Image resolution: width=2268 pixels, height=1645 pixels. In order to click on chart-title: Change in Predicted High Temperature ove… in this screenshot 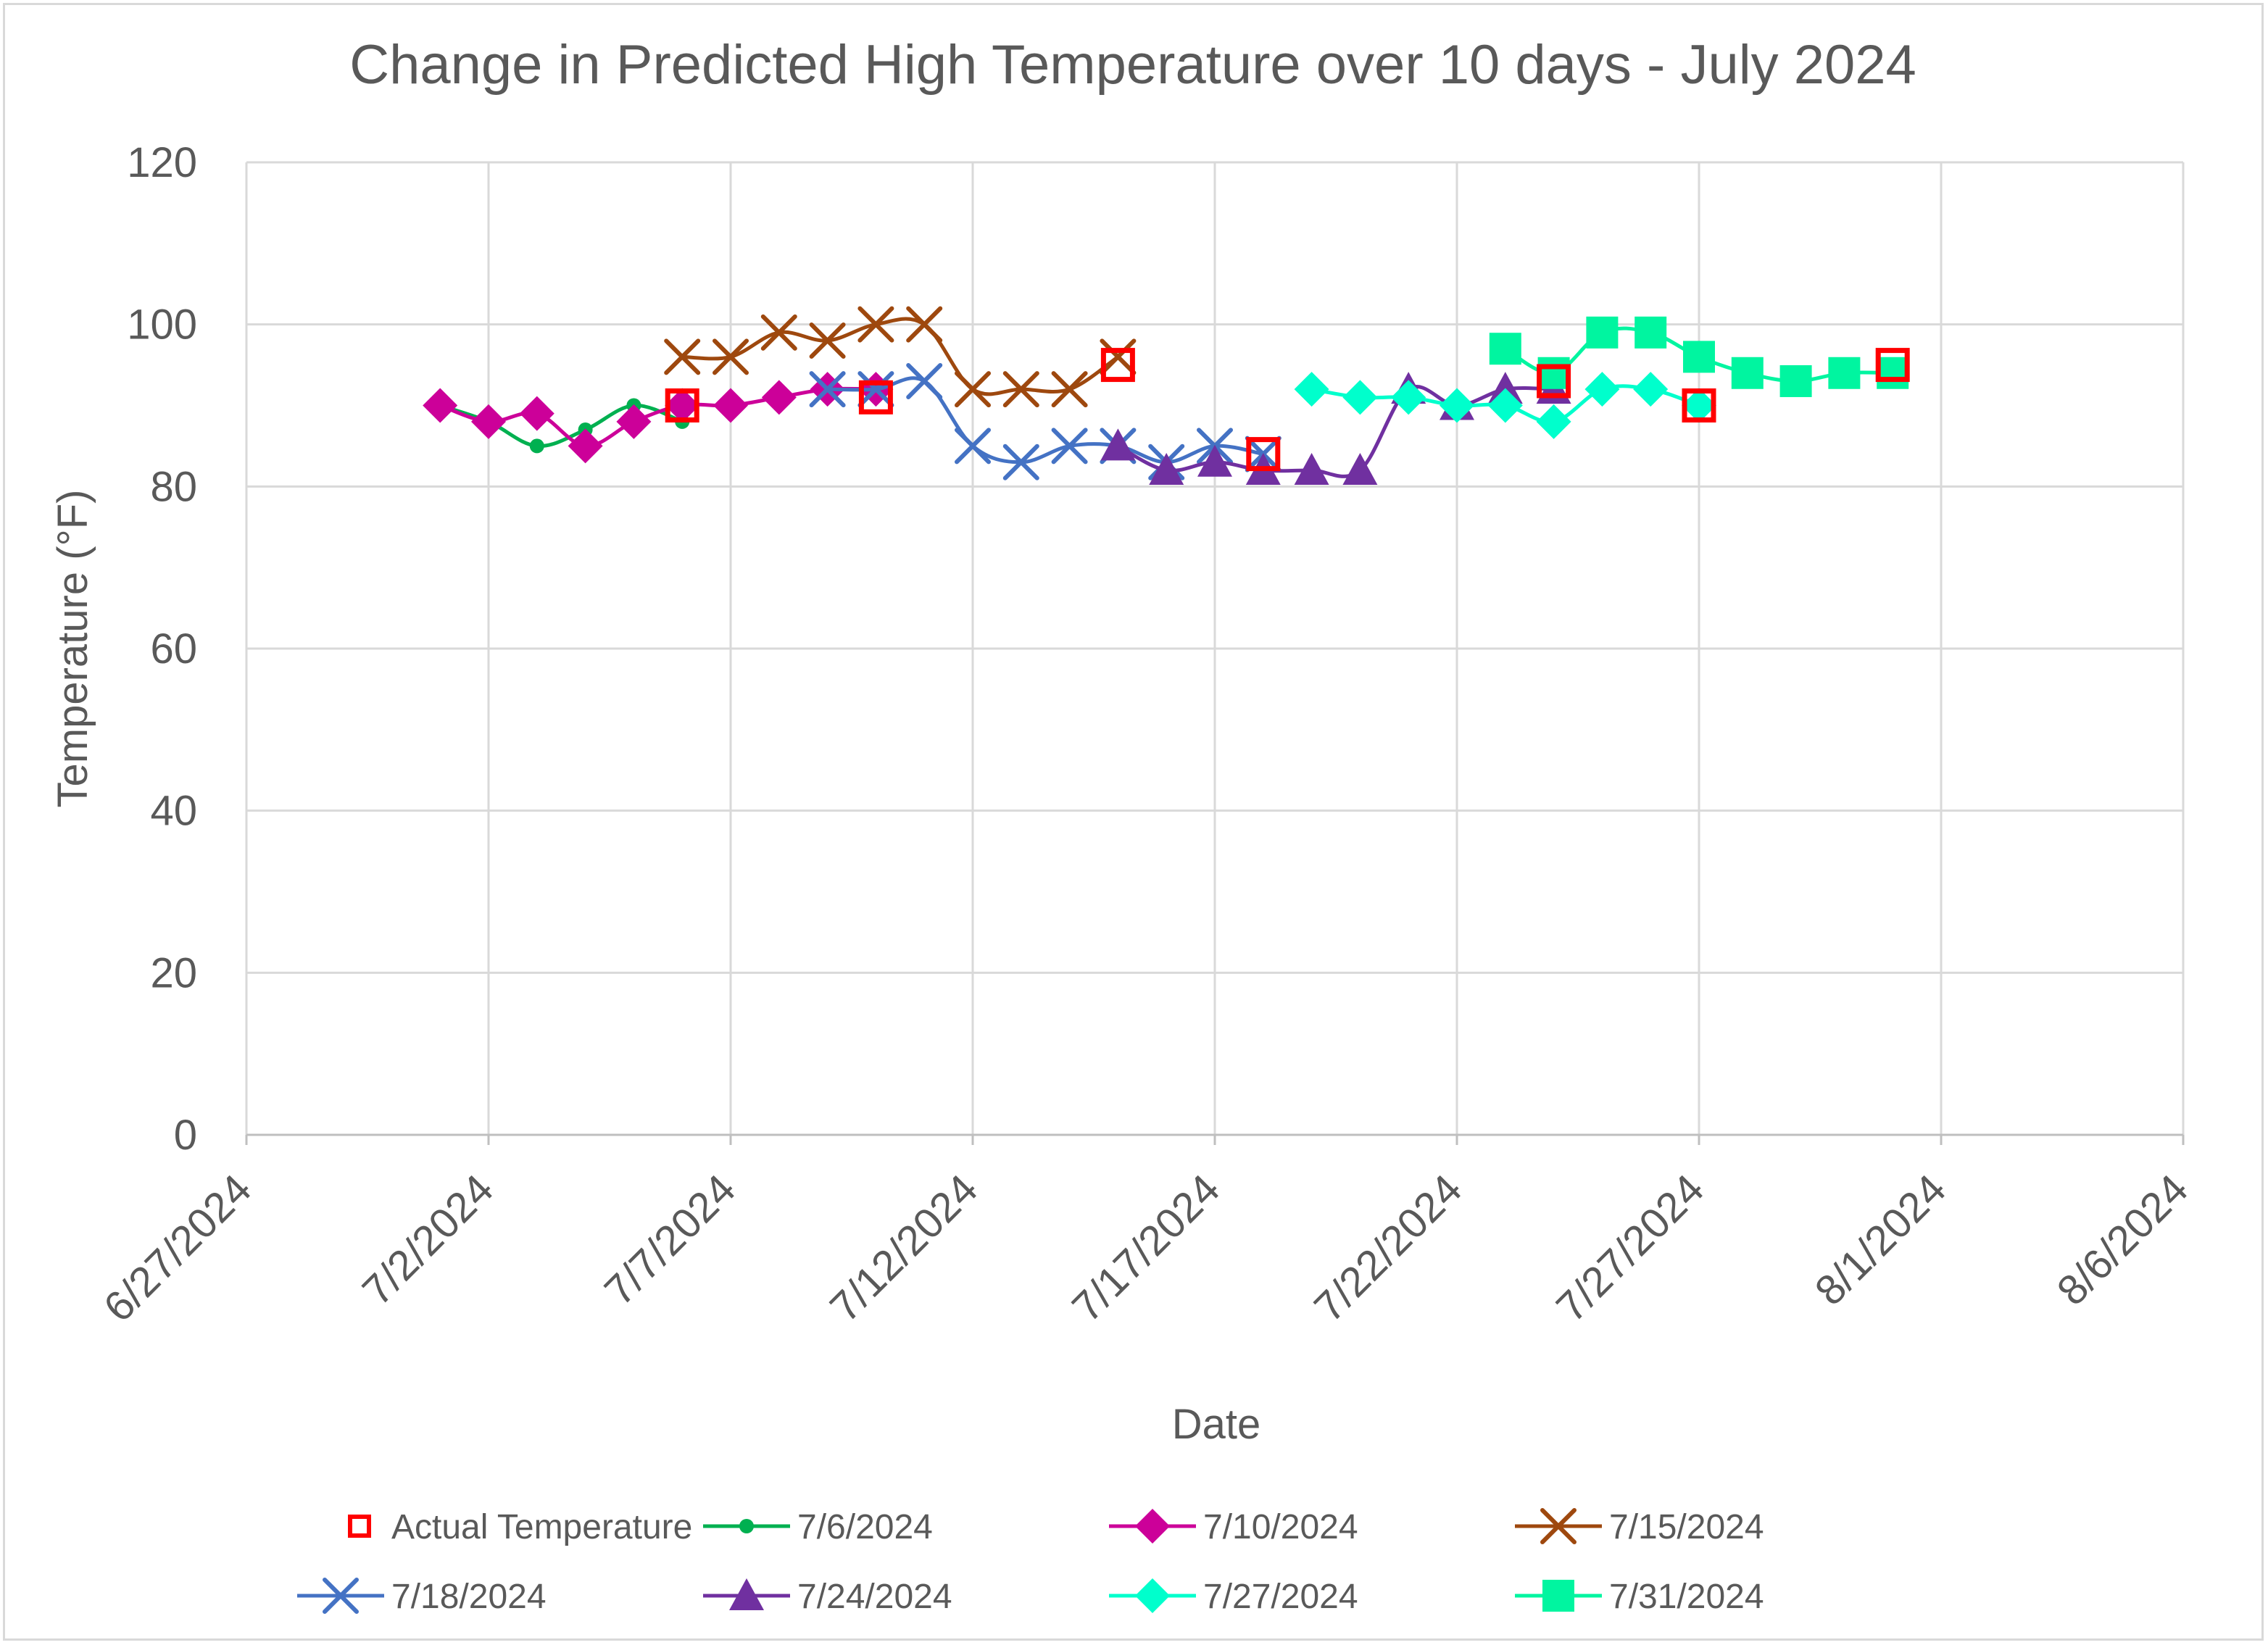, I will do `click(1132, 65)`.